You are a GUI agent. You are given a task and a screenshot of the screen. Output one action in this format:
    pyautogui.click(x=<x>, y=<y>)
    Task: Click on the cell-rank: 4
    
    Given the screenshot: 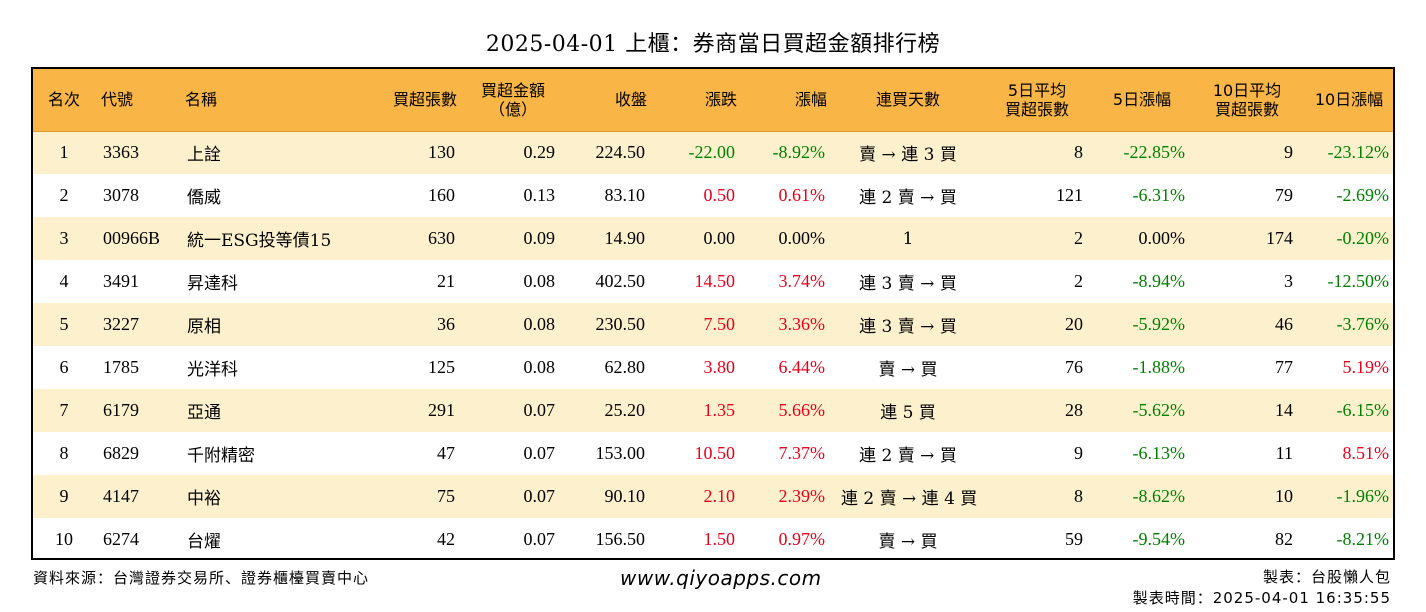 What is the action you would take?
    pyautogui.click(x=64, y=281)
    